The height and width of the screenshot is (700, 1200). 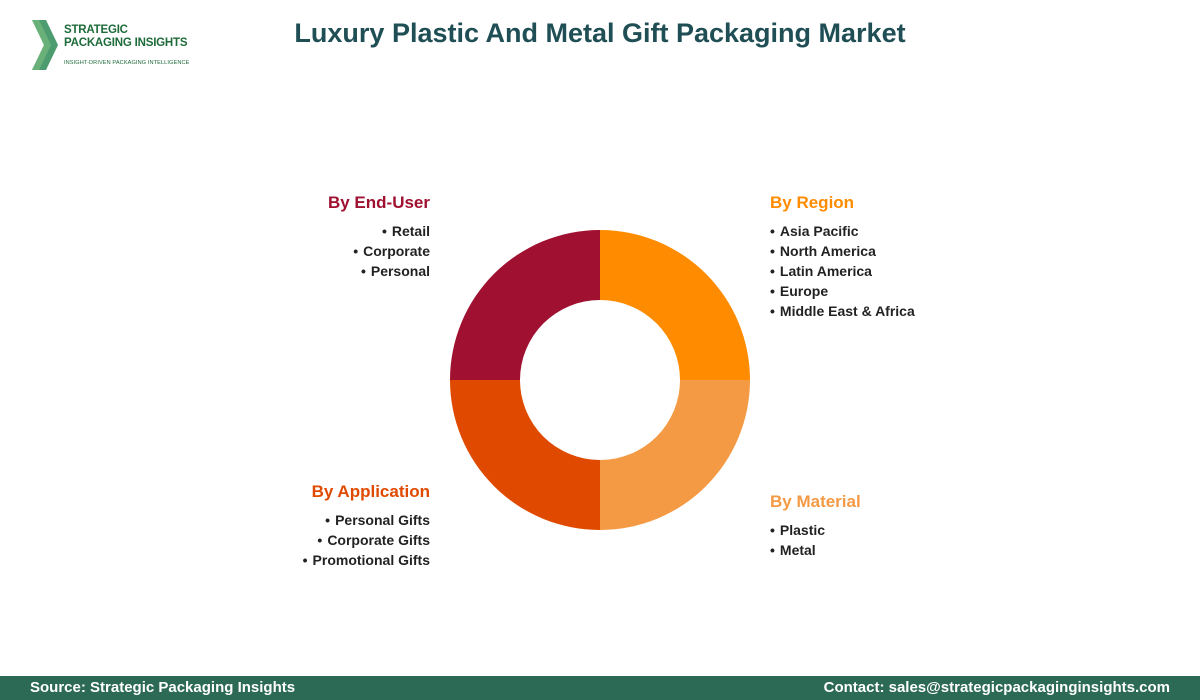 What do you see at coordinates (525, 455) in the screenshot?
I see `donut-slice-by-application` at bounding box center [525, 455].